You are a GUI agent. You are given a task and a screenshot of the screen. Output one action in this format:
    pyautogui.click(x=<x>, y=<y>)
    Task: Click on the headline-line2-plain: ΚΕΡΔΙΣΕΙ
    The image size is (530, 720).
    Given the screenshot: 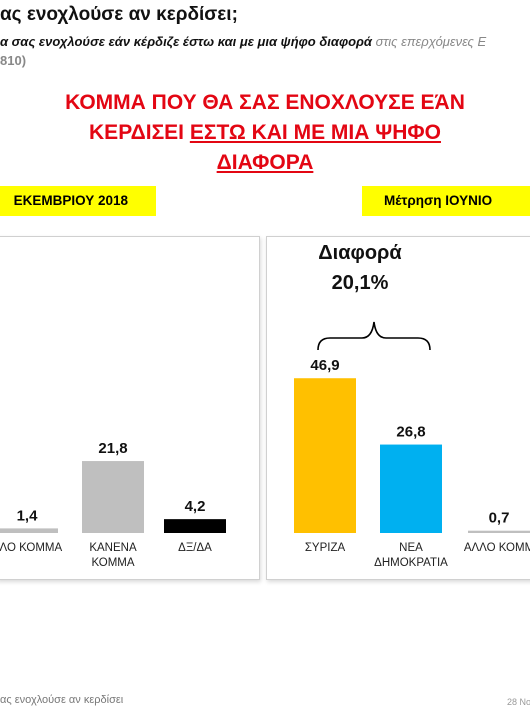 What is the action you would take?
    pyautogui.click(x=139, y=132)
    